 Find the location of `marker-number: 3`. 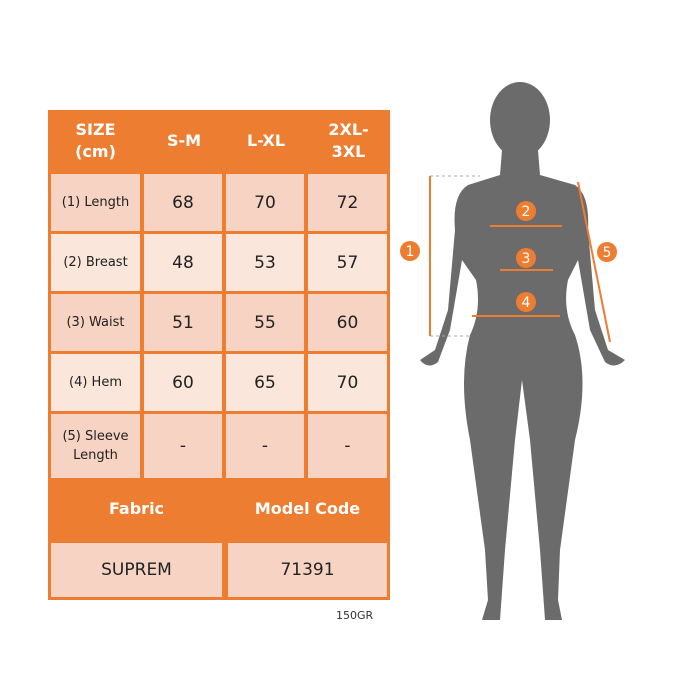

marker-number: 3 is located at coordinates (526, 259).